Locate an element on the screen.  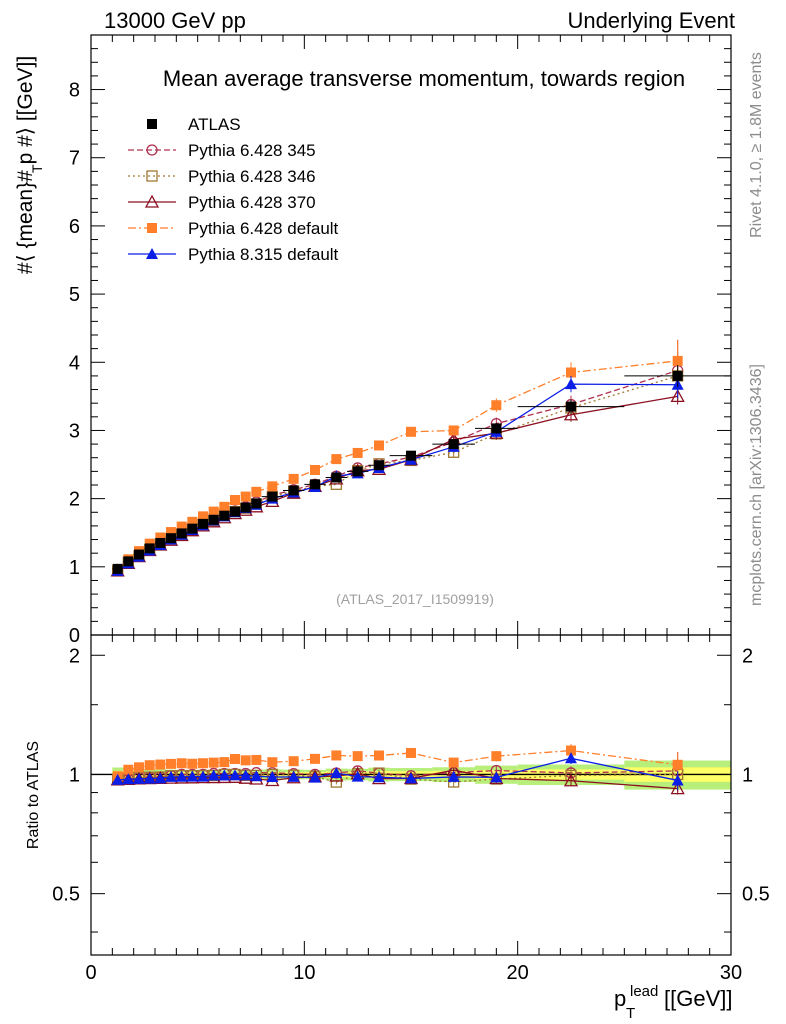
y-axis-label-sub: T is located at coordinates (37, 168).